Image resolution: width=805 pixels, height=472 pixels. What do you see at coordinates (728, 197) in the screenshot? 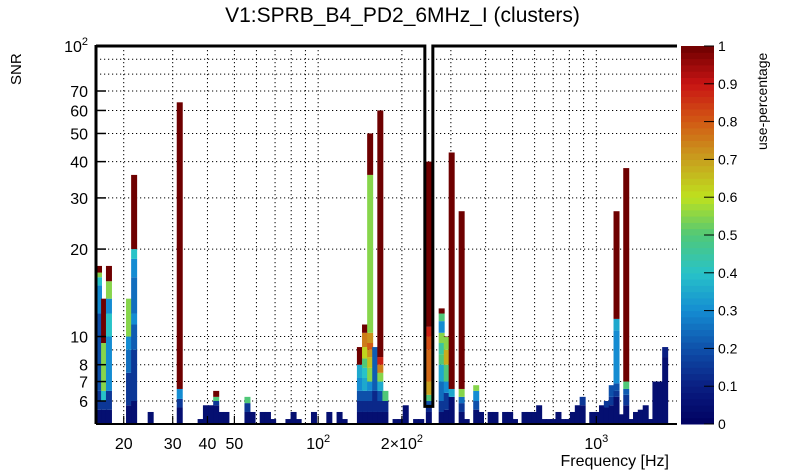
I see `colorbar-tick-label: 0.6` at bounding box center [728, 197].